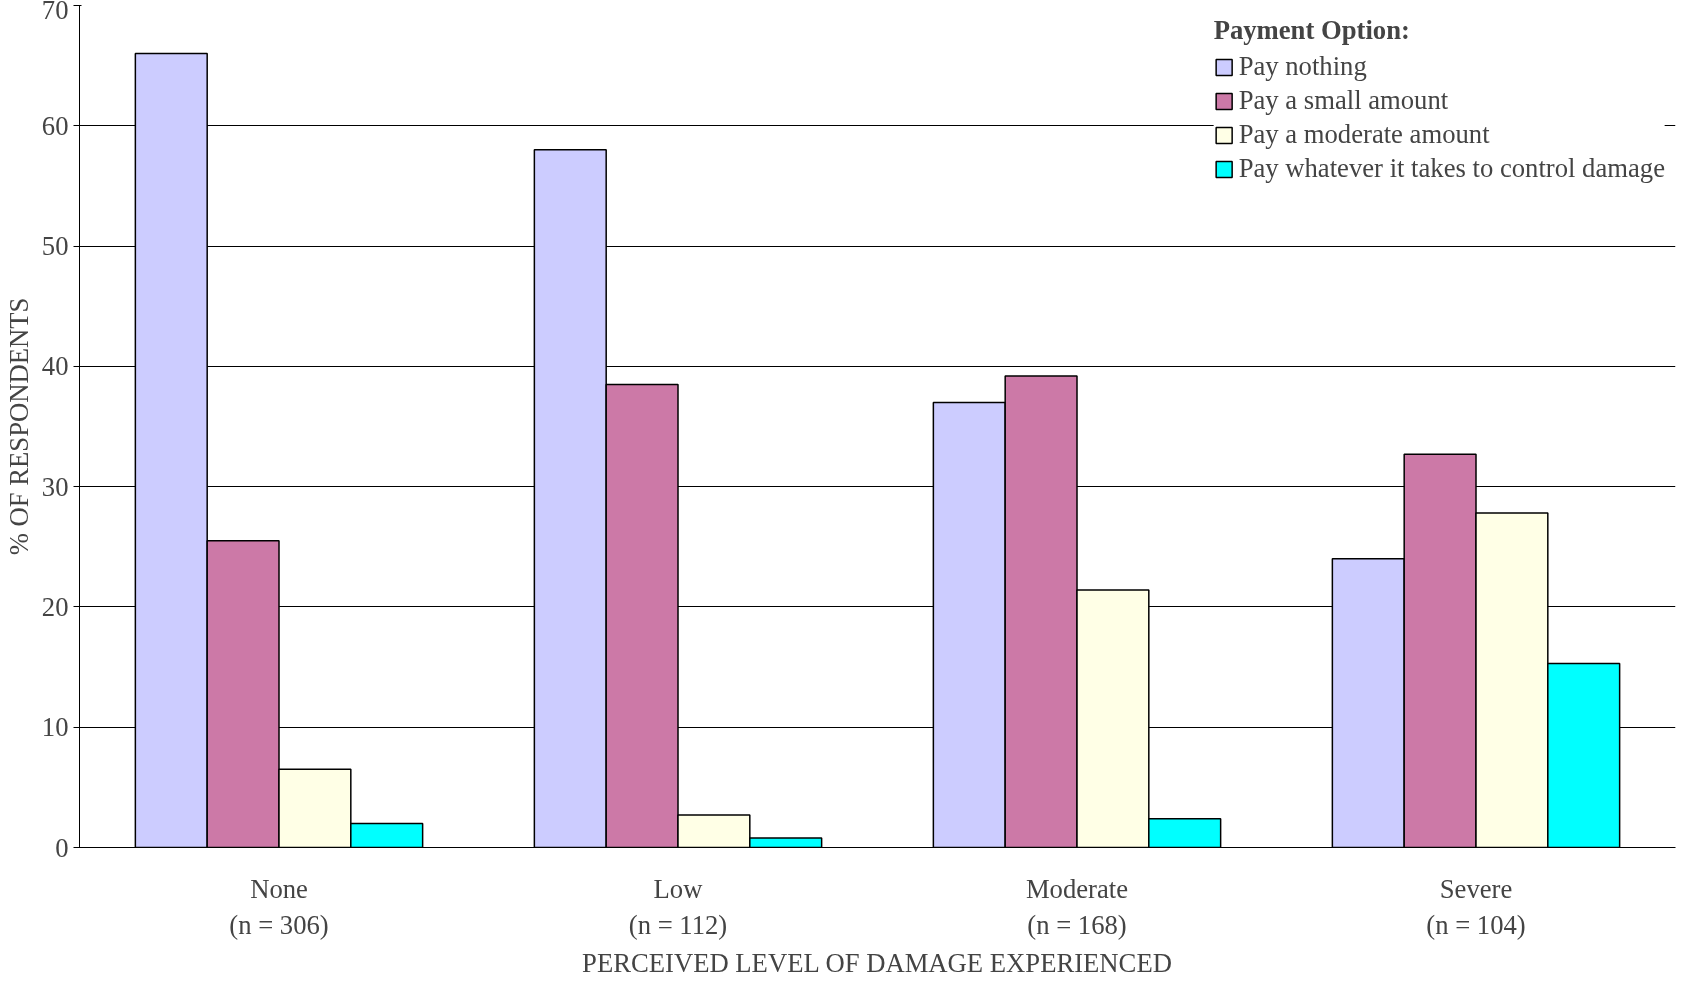 The image size is (1699, 996). Describe the element at coordinates (1476, 906) in the screenshot. I see `x-tick-label: Severe (n = 104)` at that location.